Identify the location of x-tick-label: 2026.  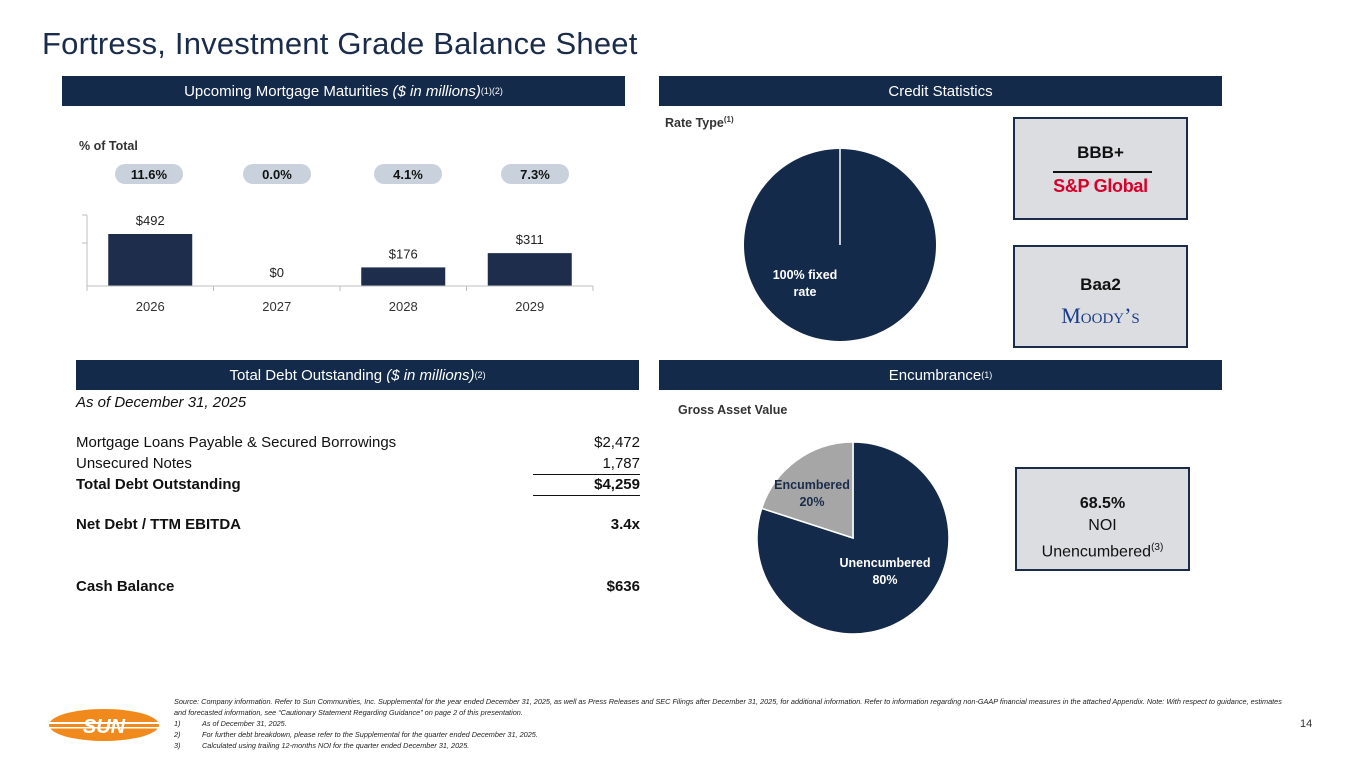
(150, 306).